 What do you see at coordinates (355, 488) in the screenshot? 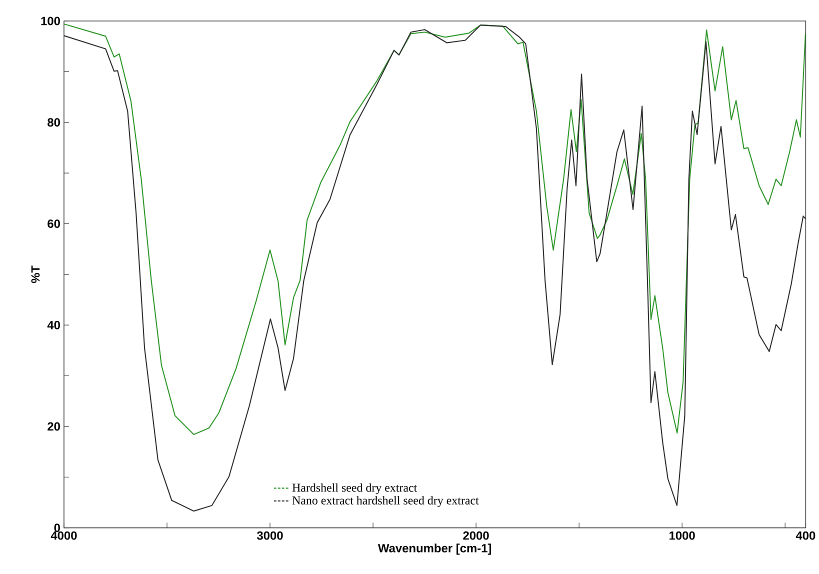
I see `legend-label: Hardshell seed dry extract` at bounding box center [355, 488].